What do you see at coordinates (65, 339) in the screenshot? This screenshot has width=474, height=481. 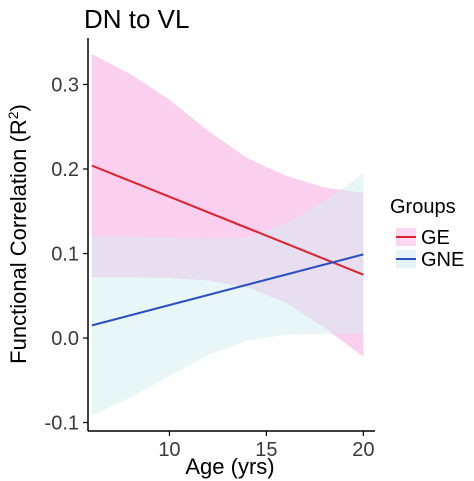 I see `y-tick-label: 0.0` at bounding box center [65, 339].